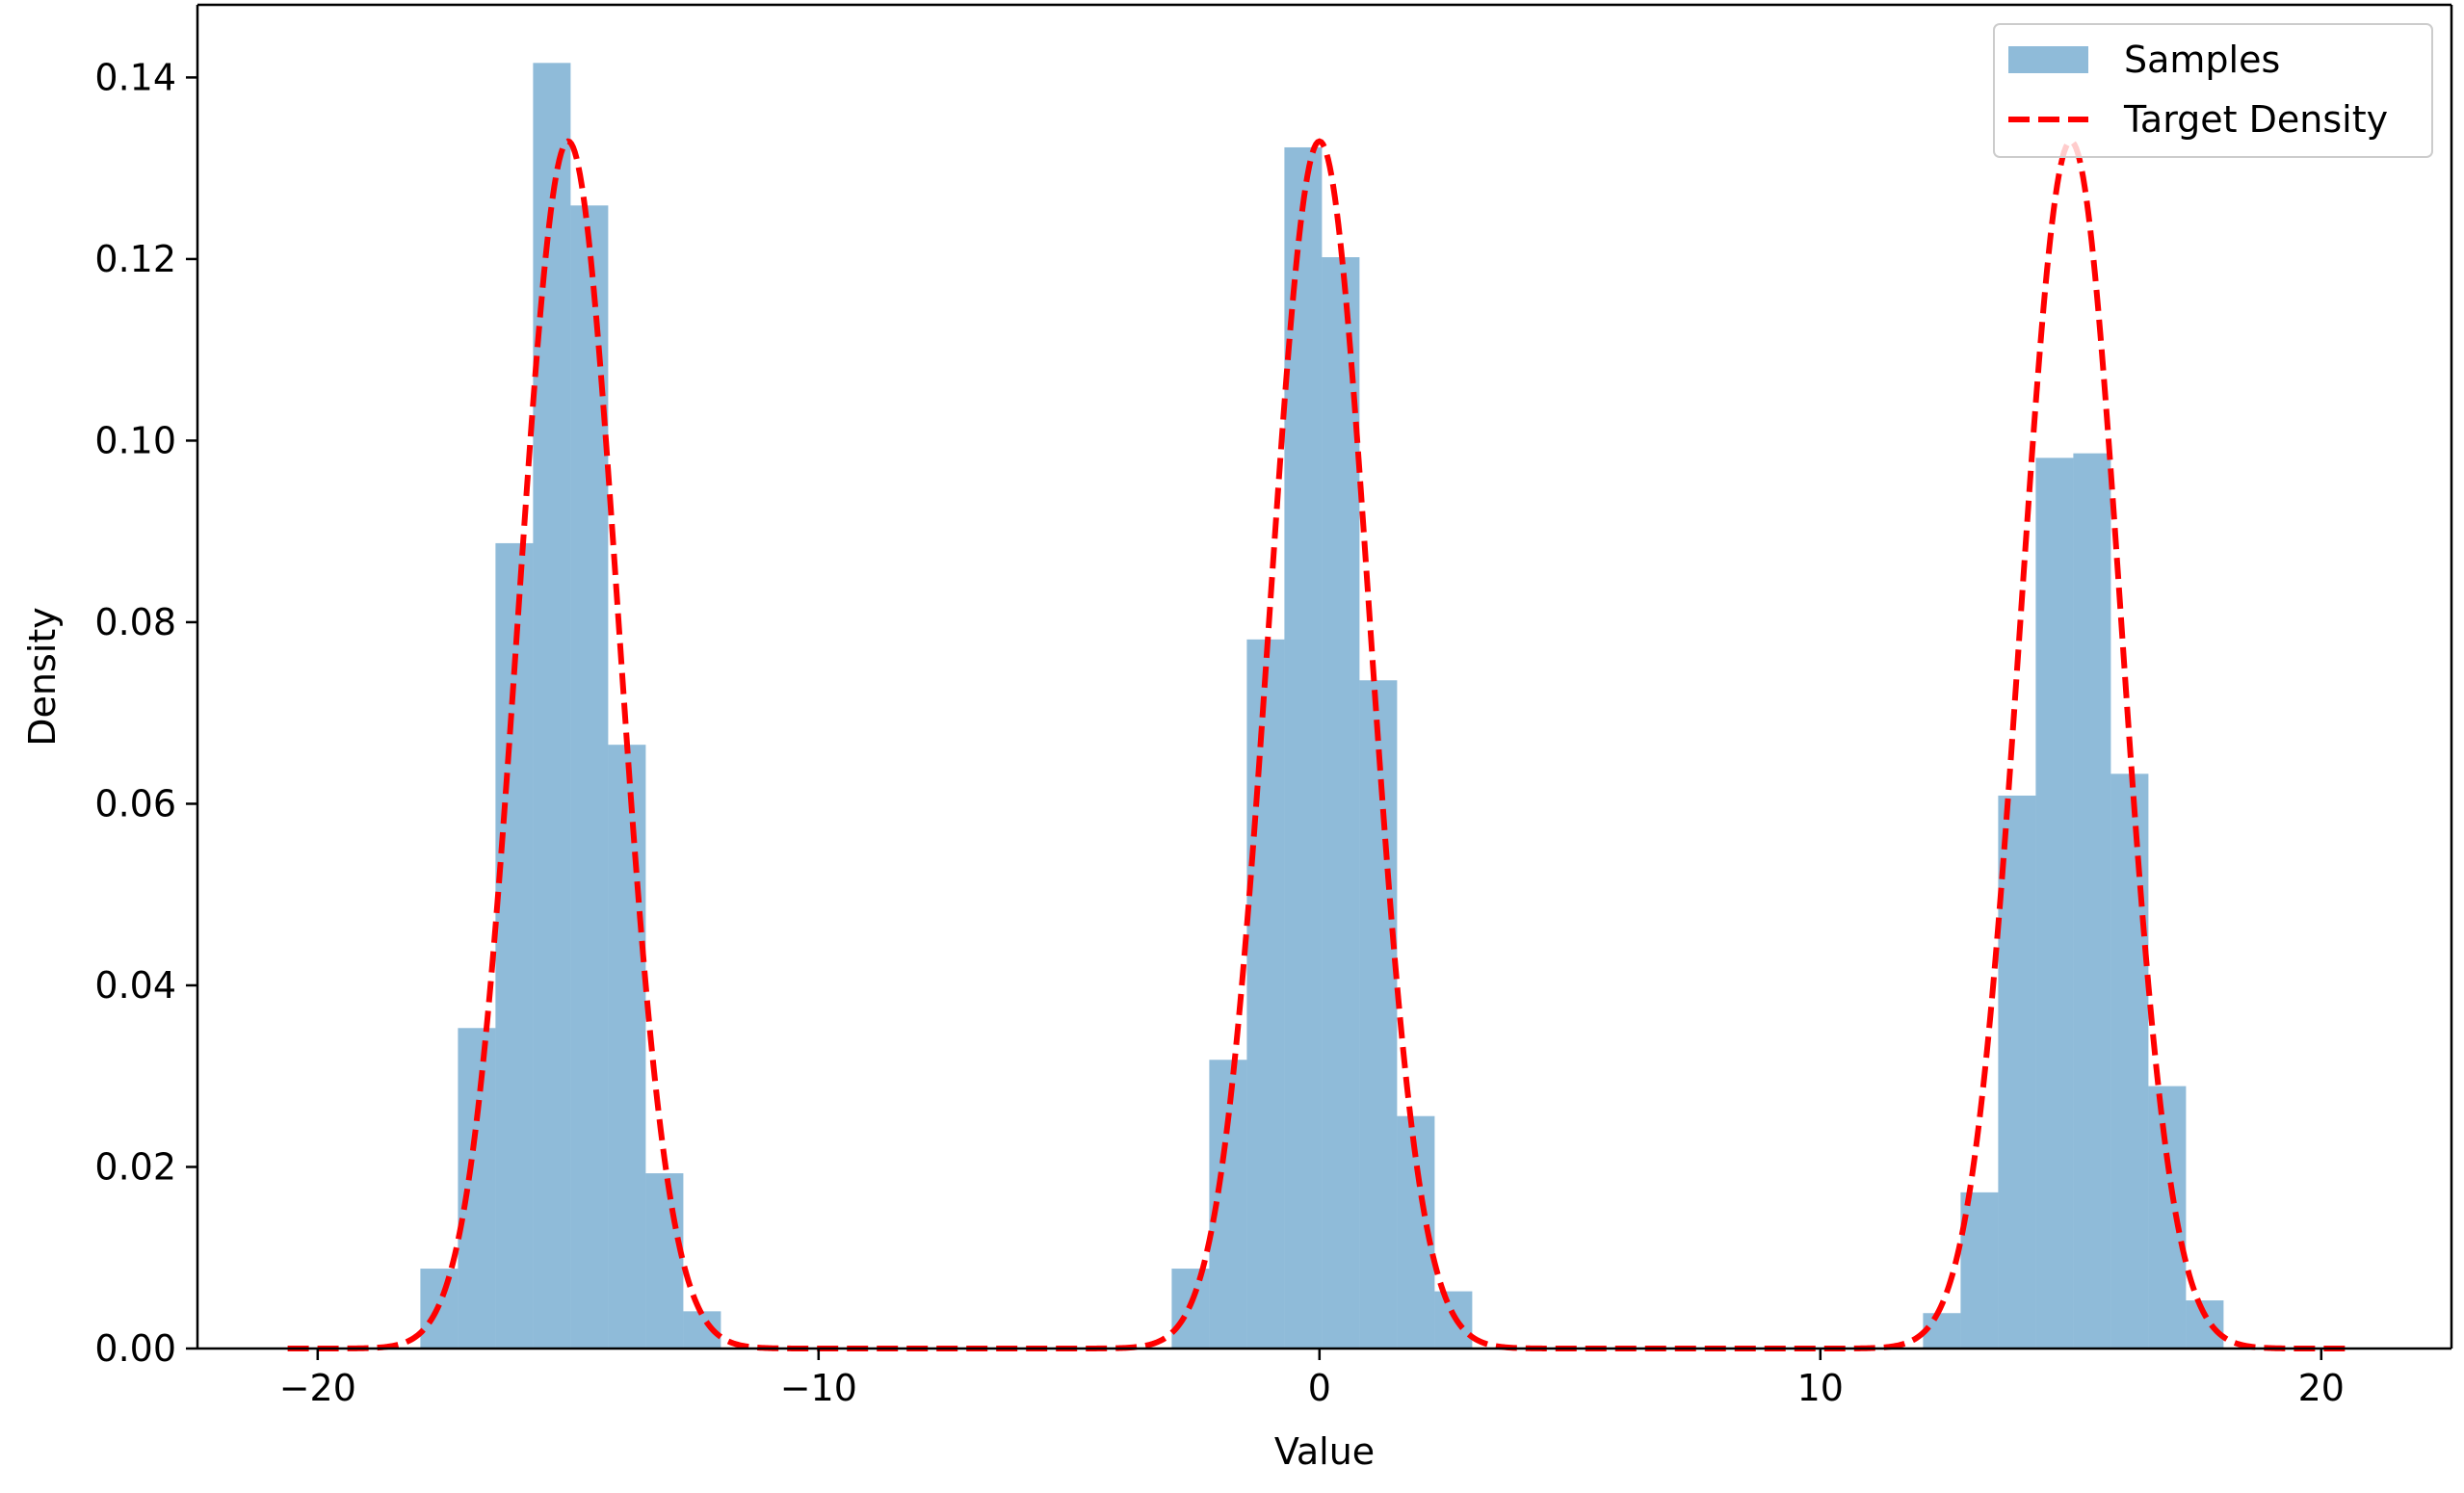 The height and width of the screenshot is (1493, 2464). I want to click on legend-samples-swatch, so click(2048, 59).